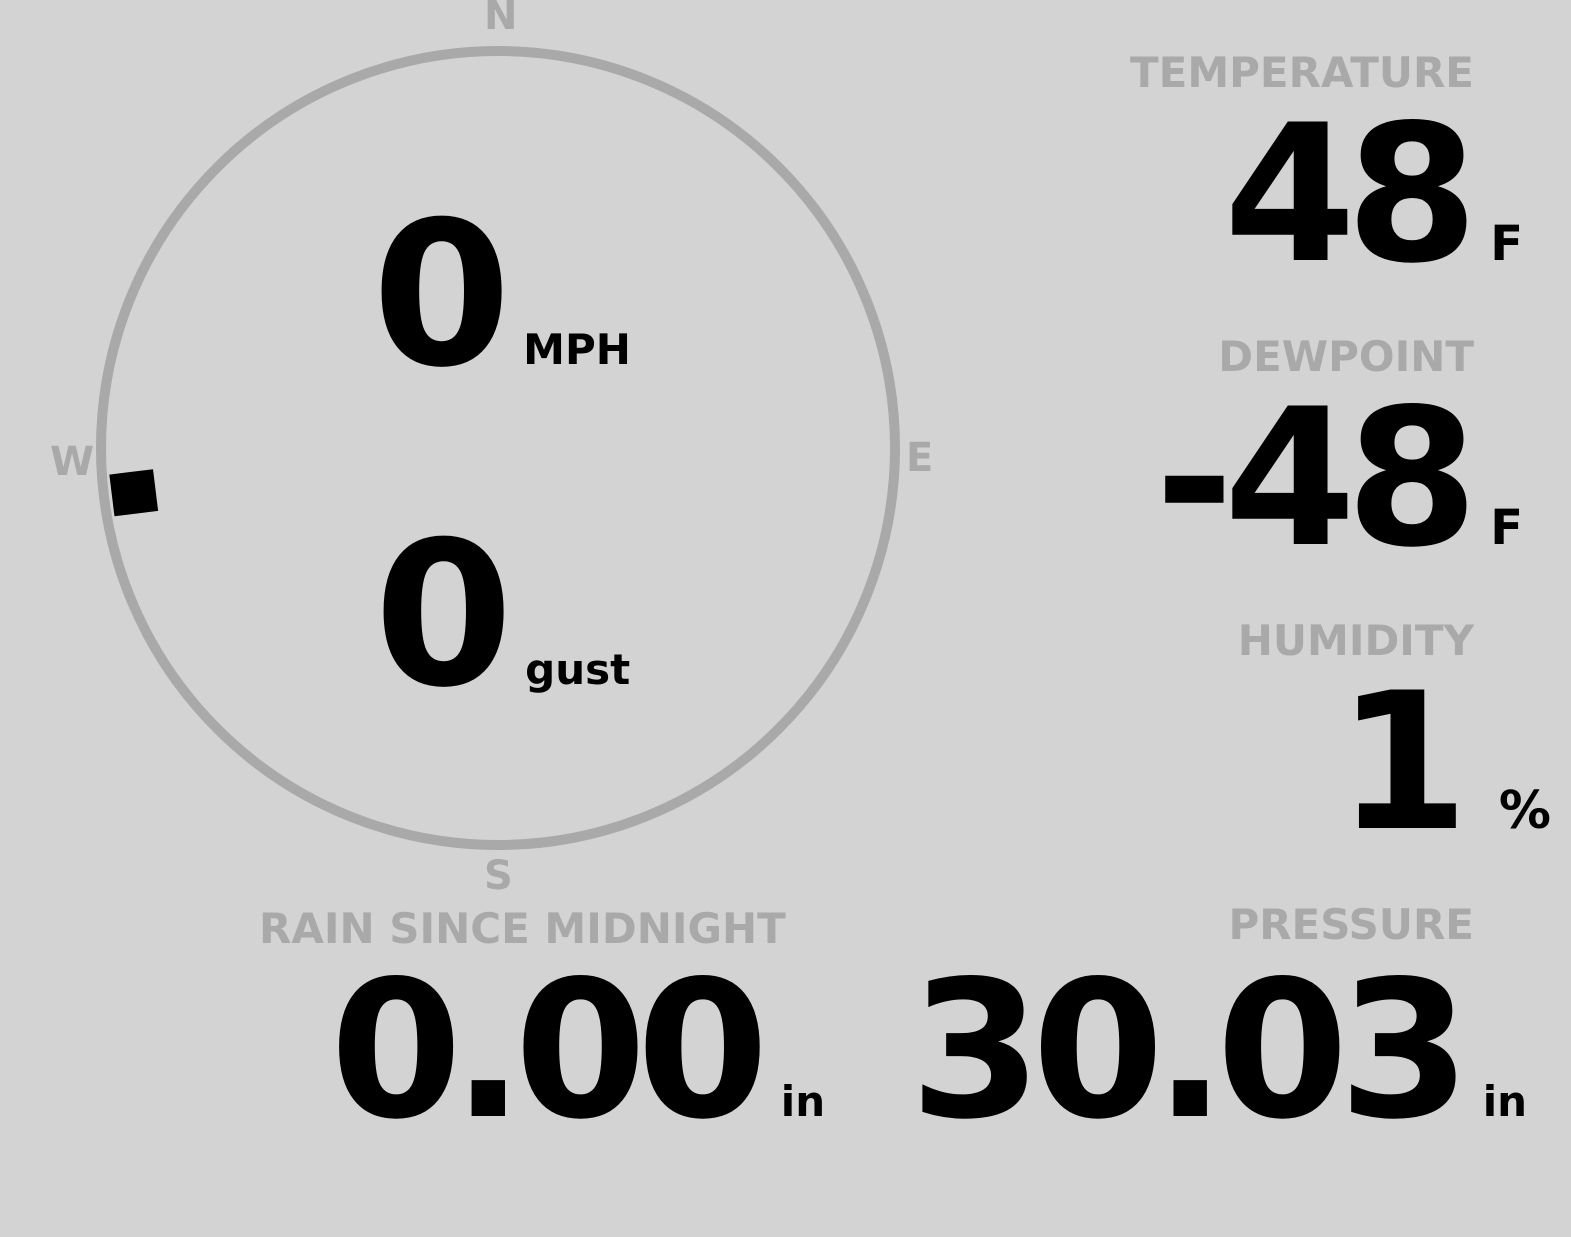  I want to click on temperature-unit: F, so click(1506, 244).